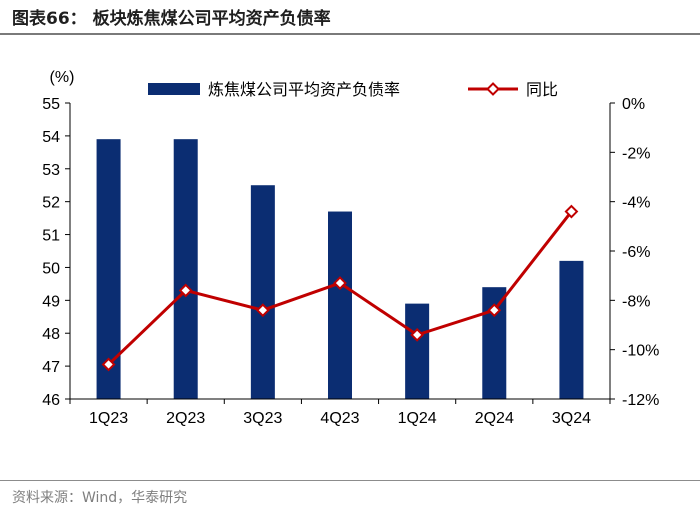 This screenshot has height=514, width=700. I want to click on bar-4Q23, so click(340, 305).